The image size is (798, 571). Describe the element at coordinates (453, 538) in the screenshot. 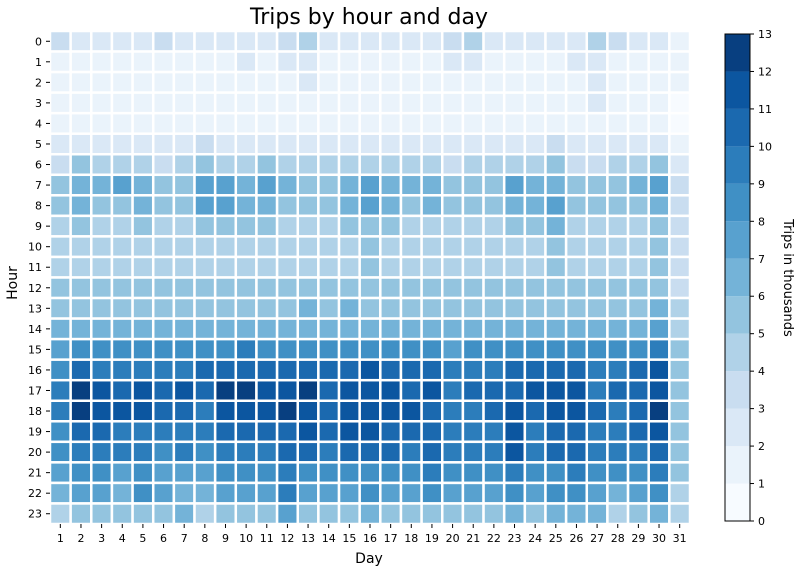

I see `x-tick-label: 20` at that location.